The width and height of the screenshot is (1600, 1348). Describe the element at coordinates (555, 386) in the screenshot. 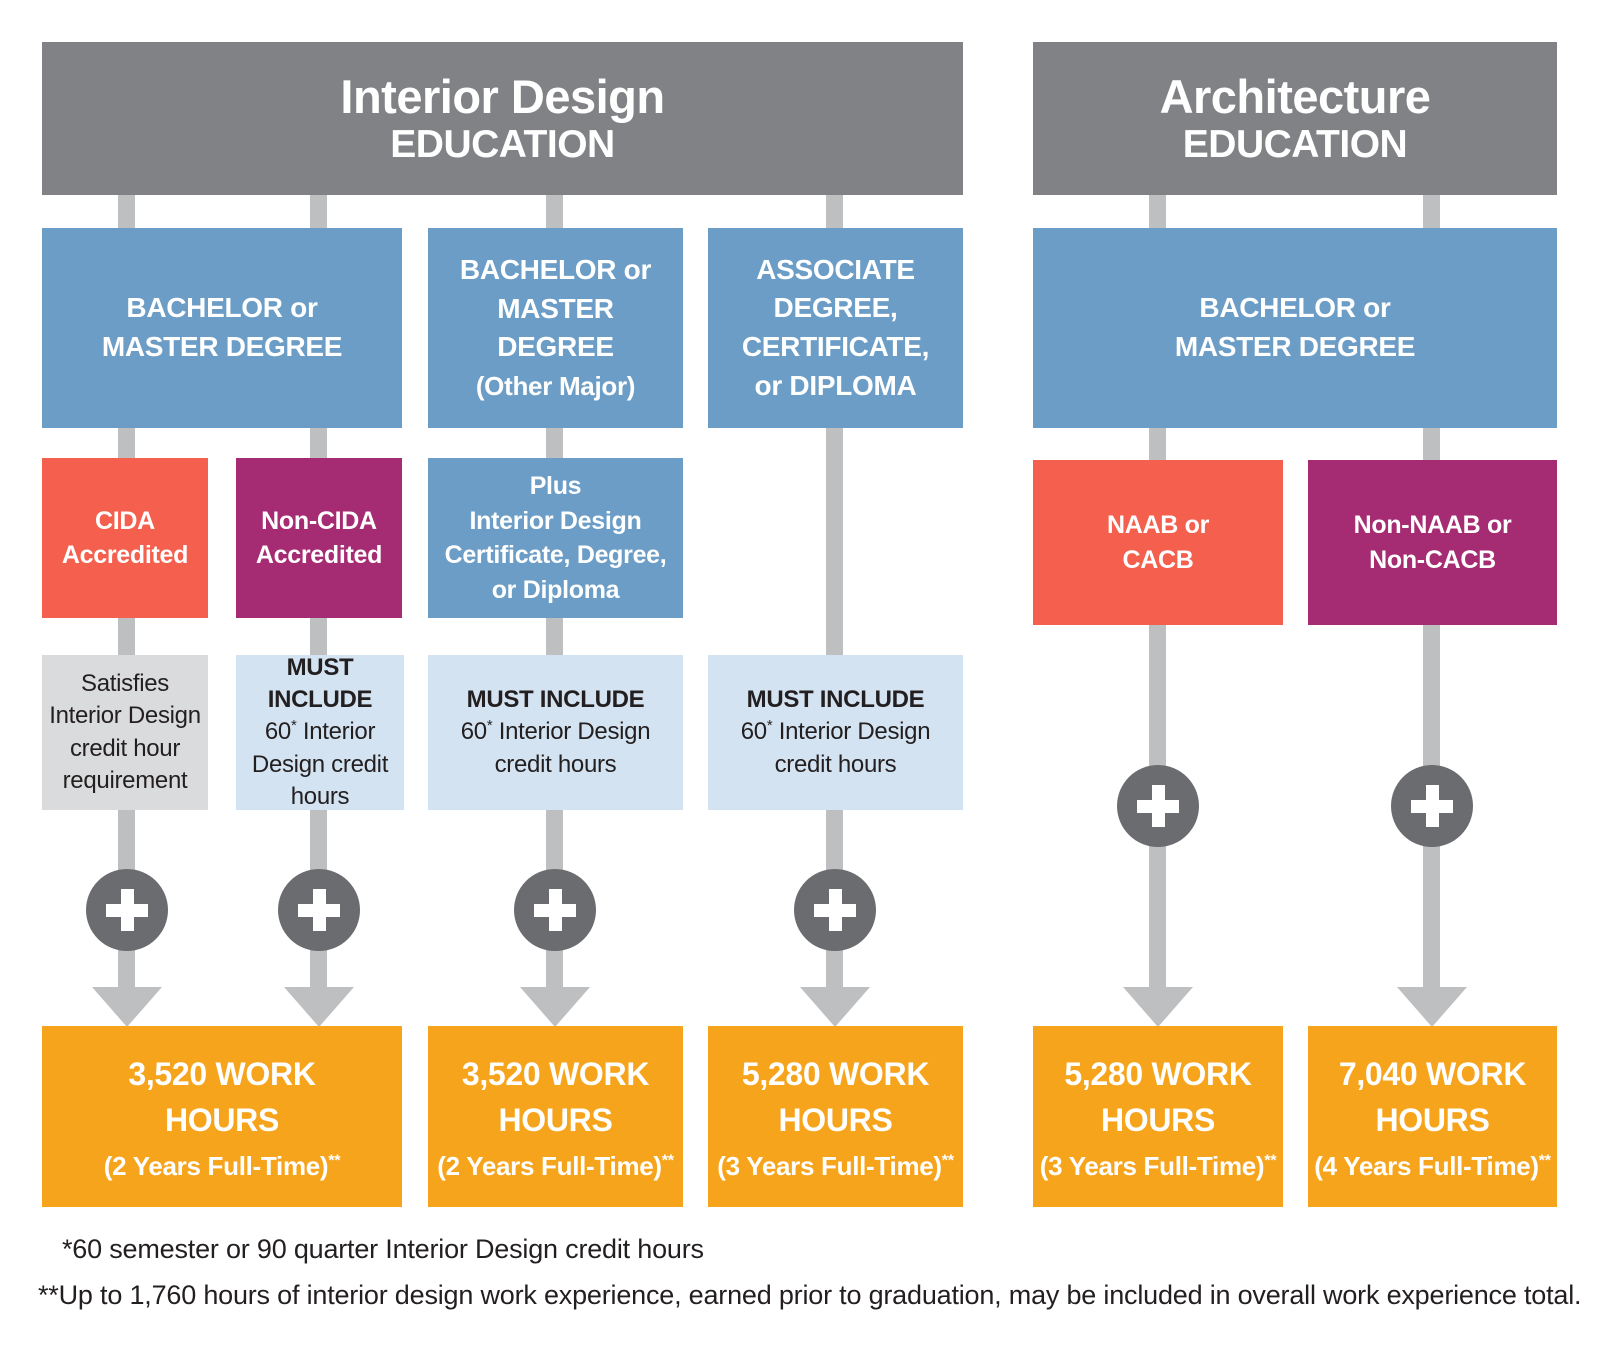

I see `degree-box-note: (Other Major)` at that location.